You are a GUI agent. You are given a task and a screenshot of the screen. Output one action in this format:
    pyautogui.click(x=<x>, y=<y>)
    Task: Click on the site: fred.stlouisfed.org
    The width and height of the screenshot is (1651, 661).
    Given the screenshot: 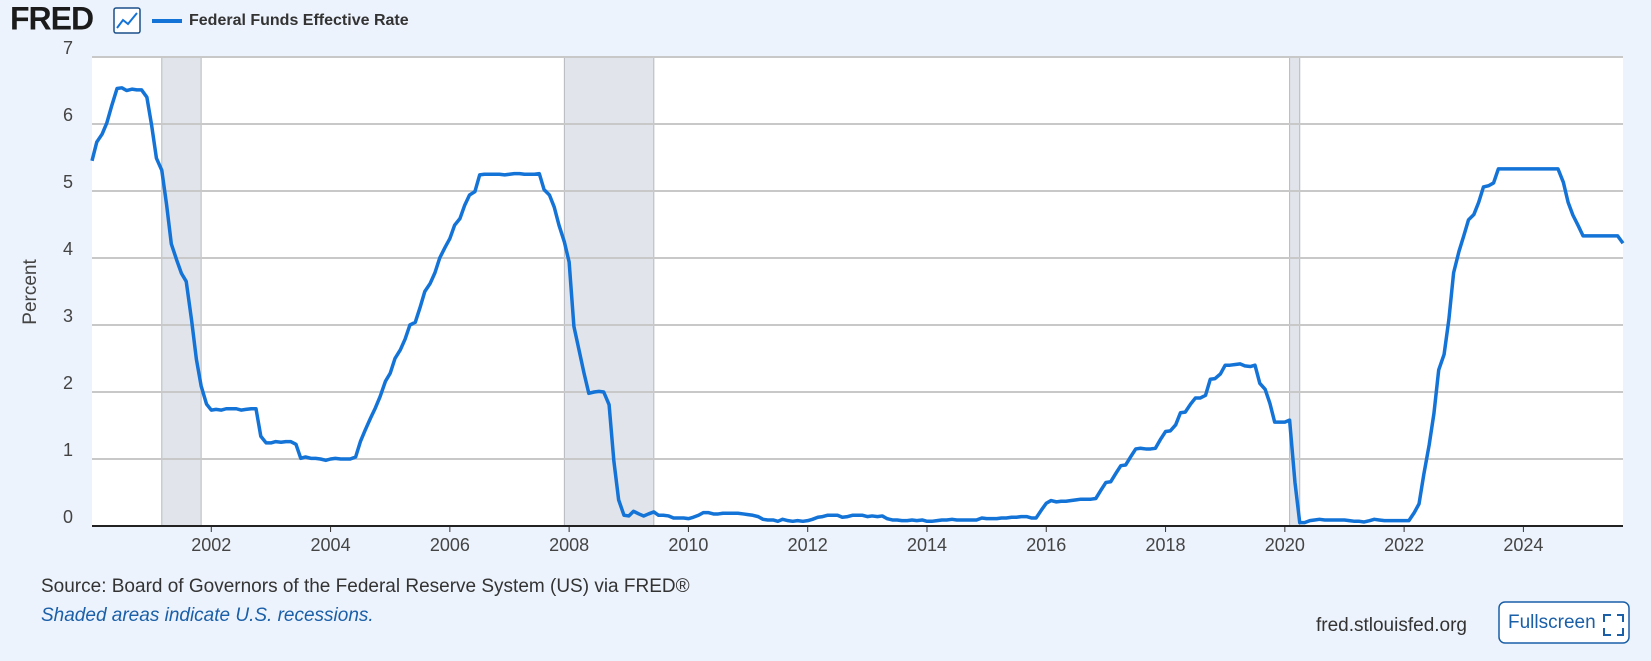 What is the action you would take?
    pyautogui.click(x=1391, y=625)
    